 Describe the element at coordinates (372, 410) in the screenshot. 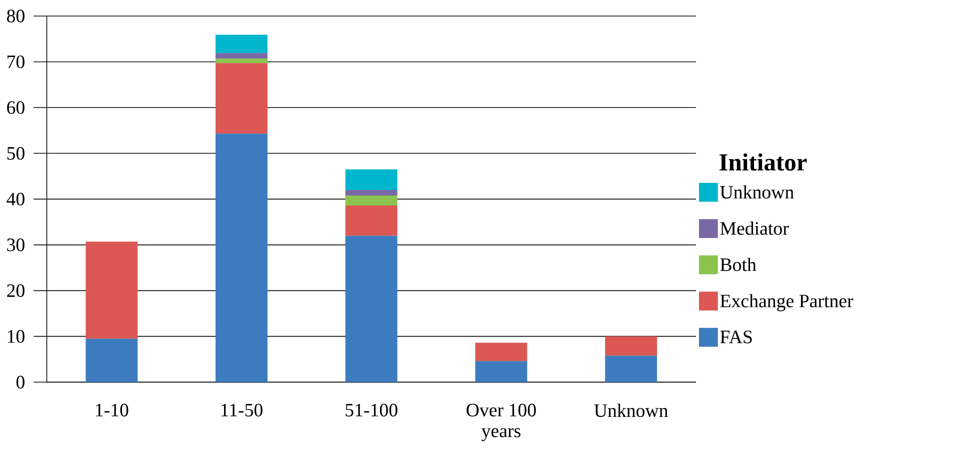

I see `x-tick-label: 51-100` at that location.